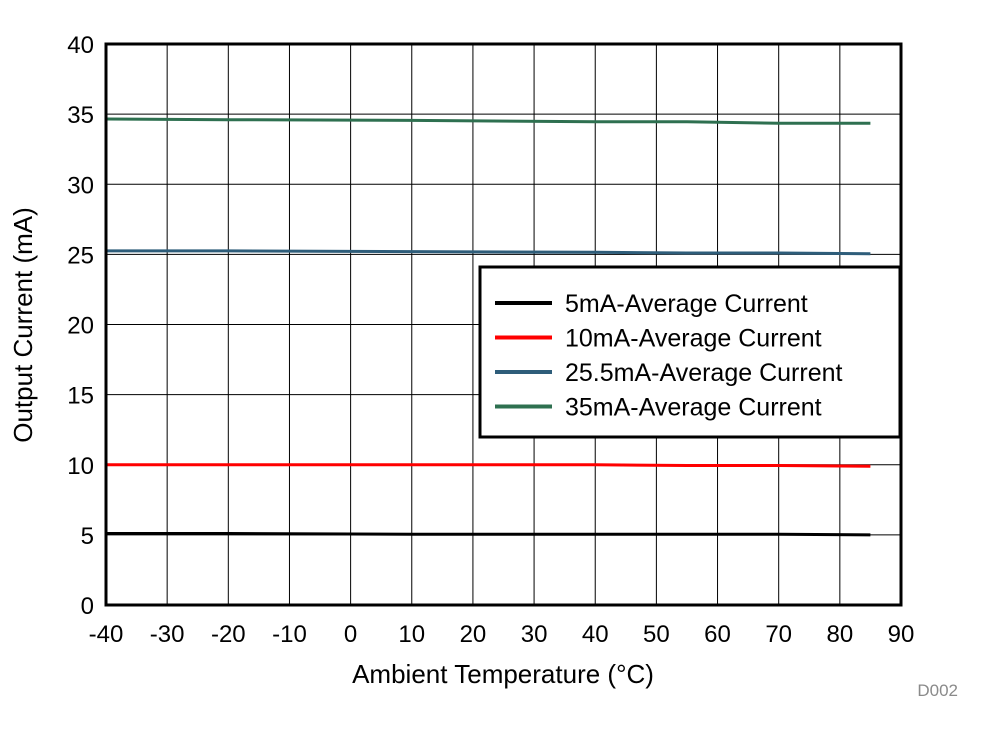 Image resolution: width=982 pixels, height=734 pixels. Describe the element at coordinates (411, 634) in the screenshot. I see `x-tick-label: 10` at that location.